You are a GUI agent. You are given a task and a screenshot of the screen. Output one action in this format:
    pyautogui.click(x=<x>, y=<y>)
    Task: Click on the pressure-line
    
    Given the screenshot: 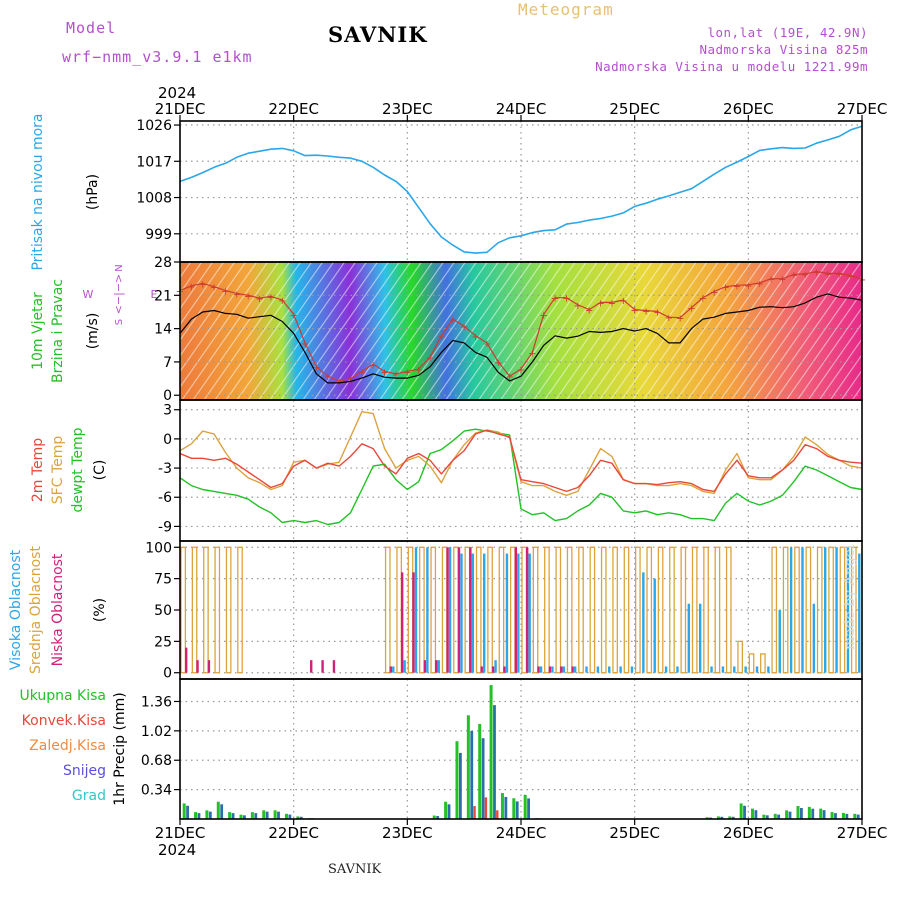 What is the action you would take?
    pyautogui.click(x=521, y=189)
    